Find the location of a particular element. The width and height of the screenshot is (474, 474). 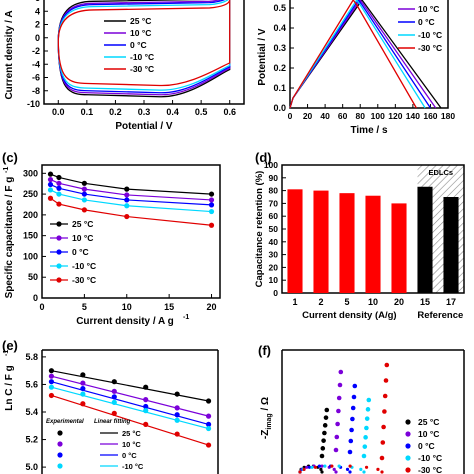

x-tick-label: 120 is located at coordinates (395, 116).